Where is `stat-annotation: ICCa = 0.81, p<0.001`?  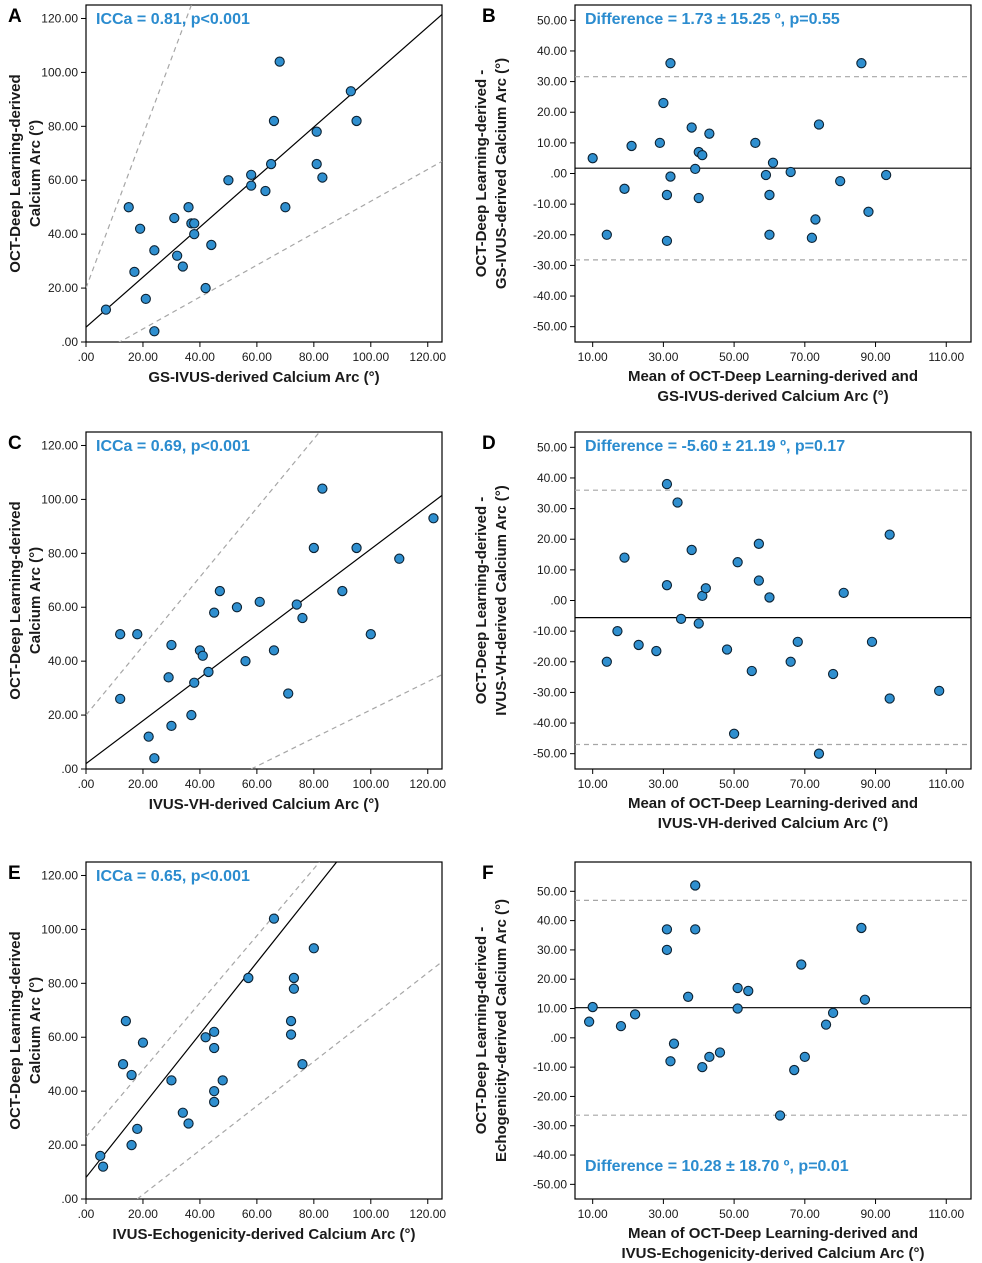 stat-annotation: ICCa = 0.81, p<0.001 is located at coordinates (173, 19).